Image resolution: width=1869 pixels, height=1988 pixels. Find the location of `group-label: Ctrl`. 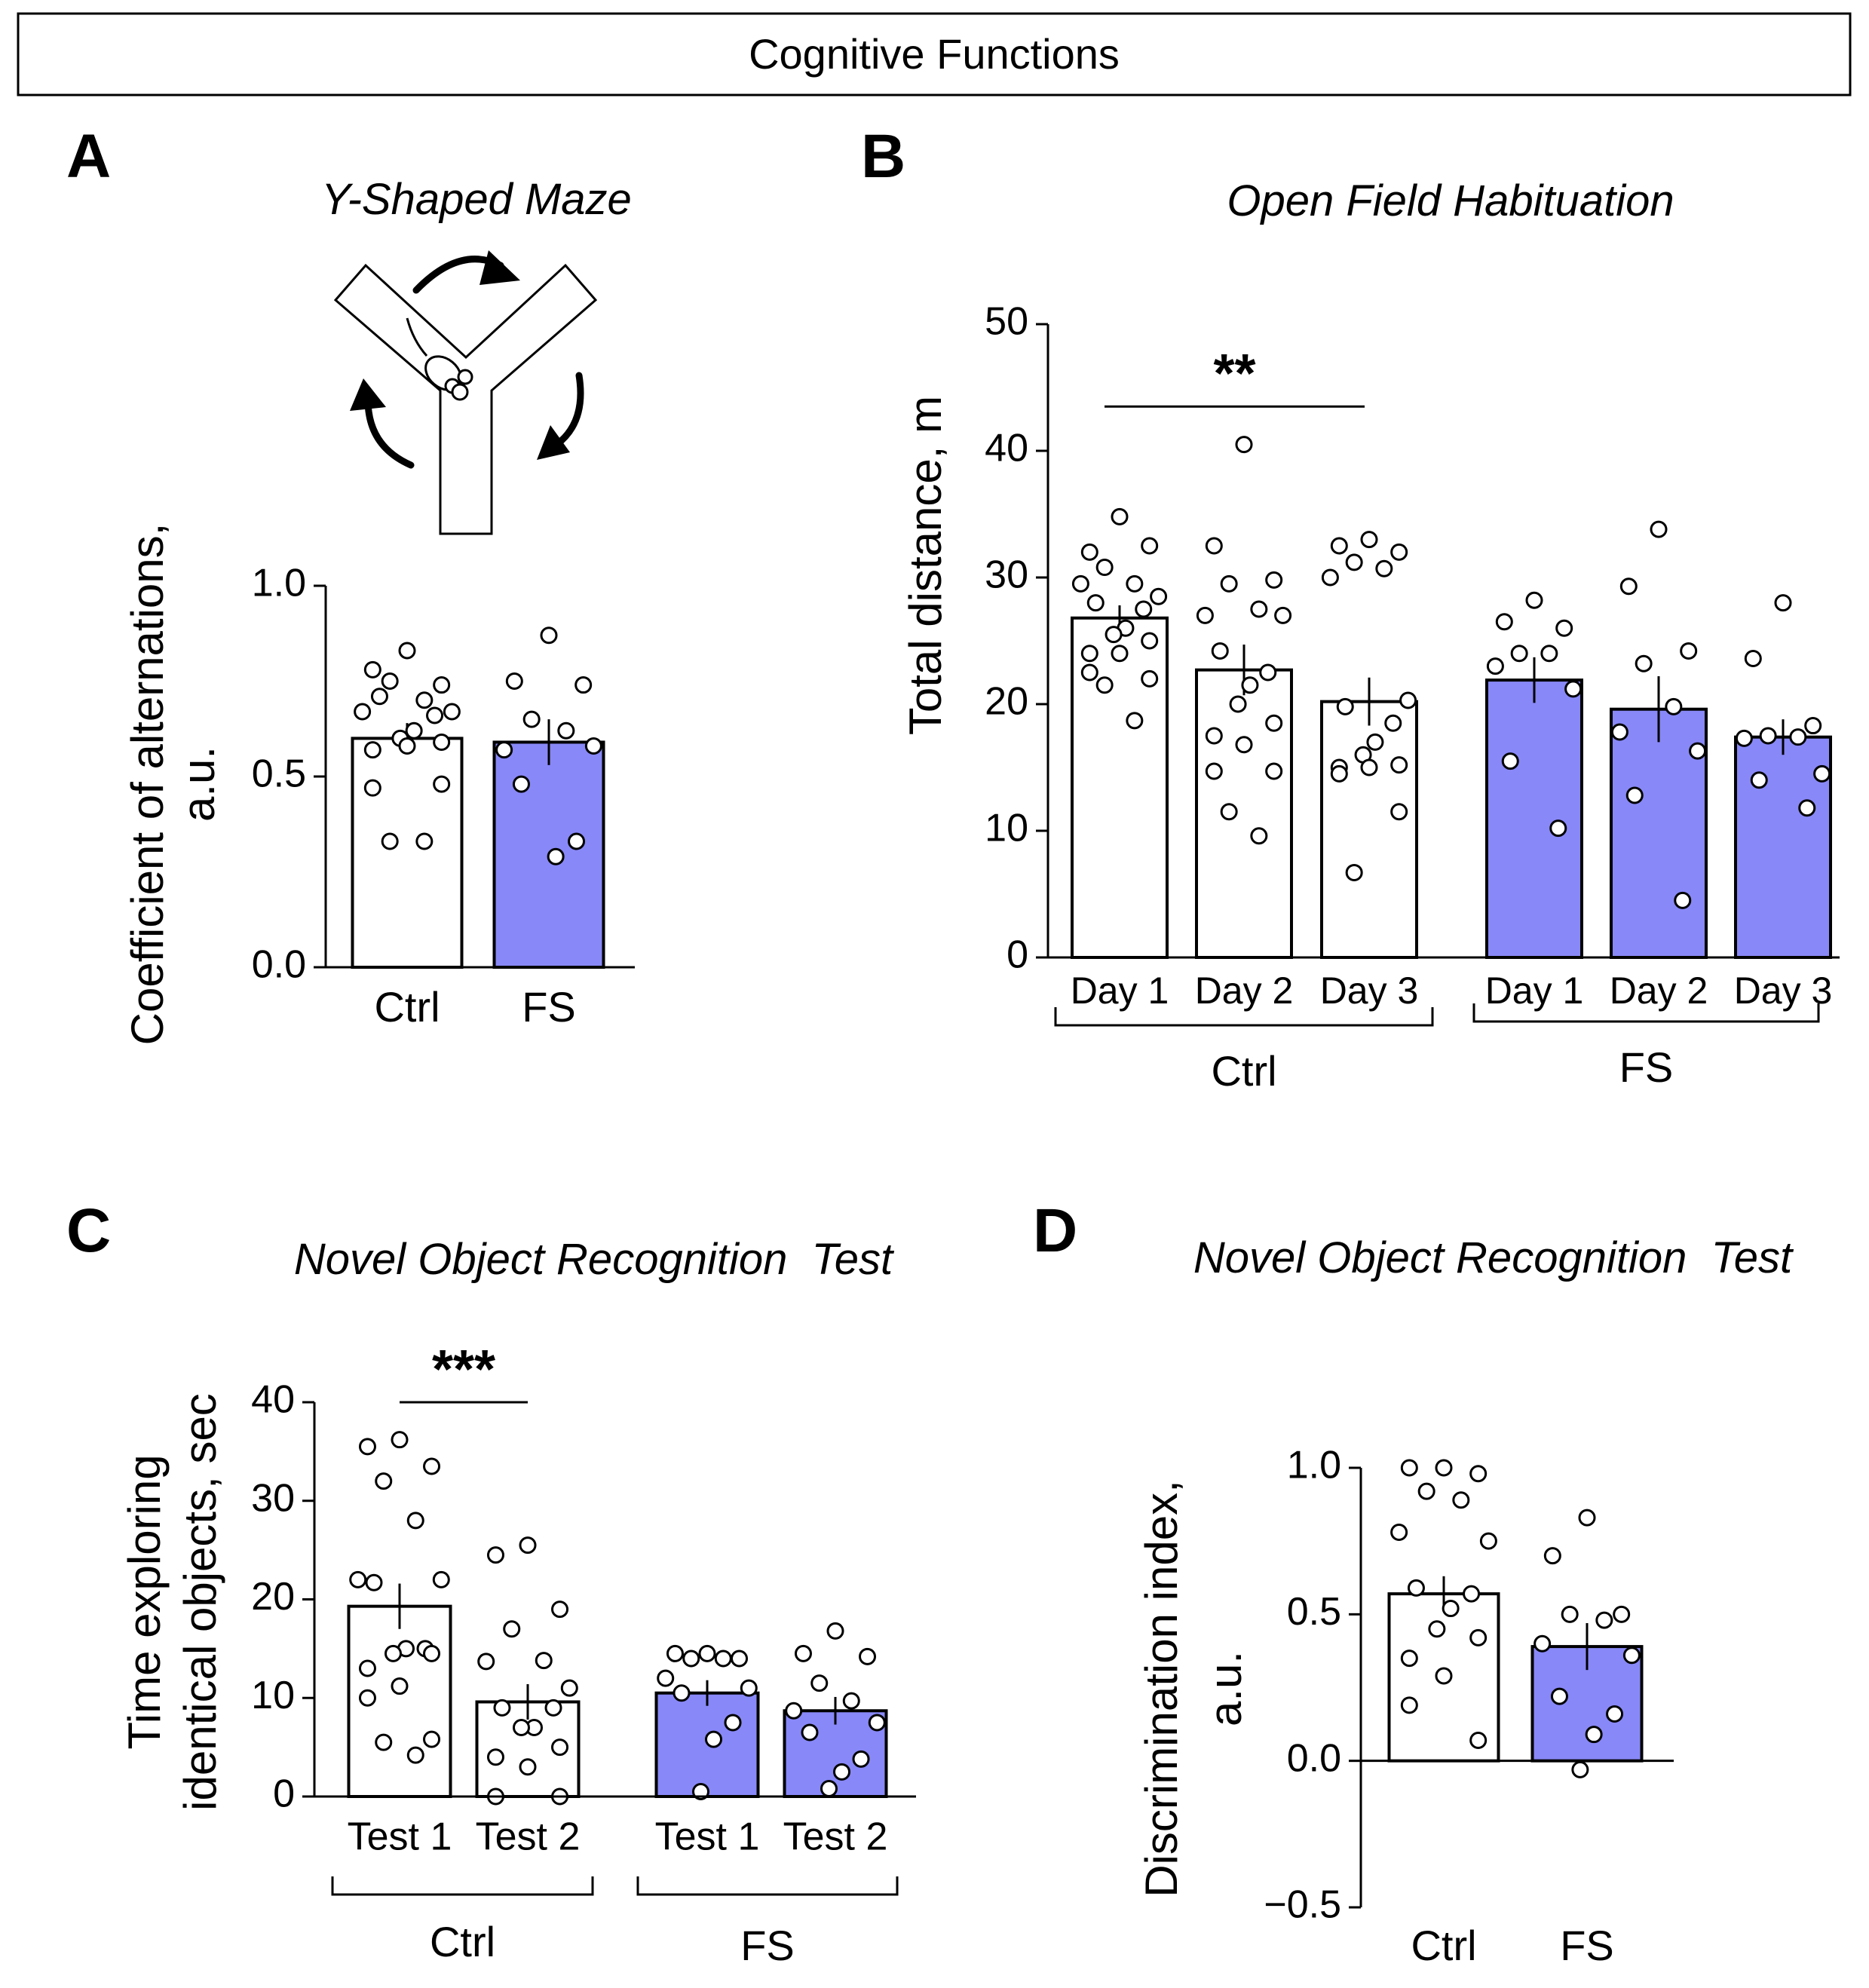

group-label: Ctrl is located at coordinates (462, 1941).